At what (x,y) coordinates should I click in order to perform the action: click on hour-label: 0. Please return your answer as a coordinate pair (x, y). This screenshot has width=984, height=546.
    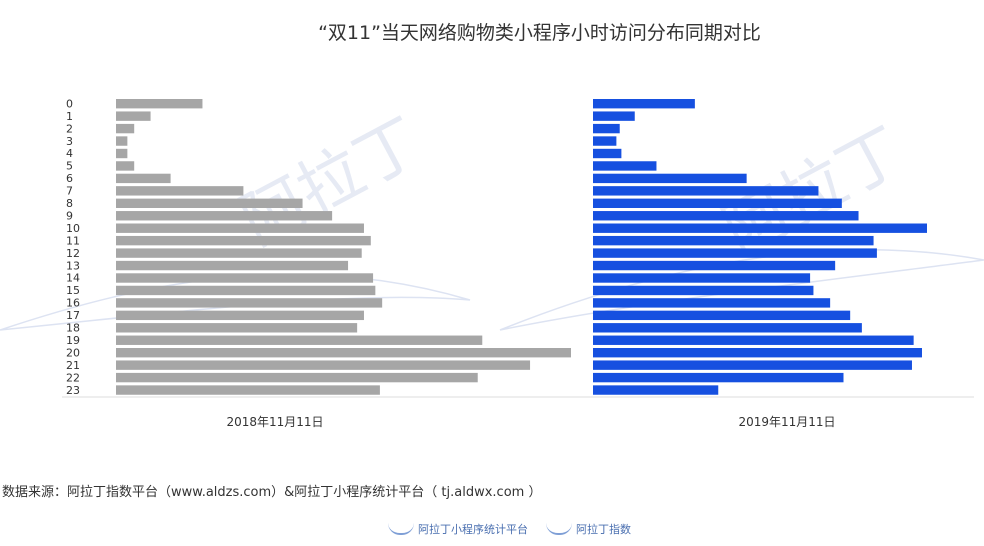
    Looking at the image, I should click on (69, 103).